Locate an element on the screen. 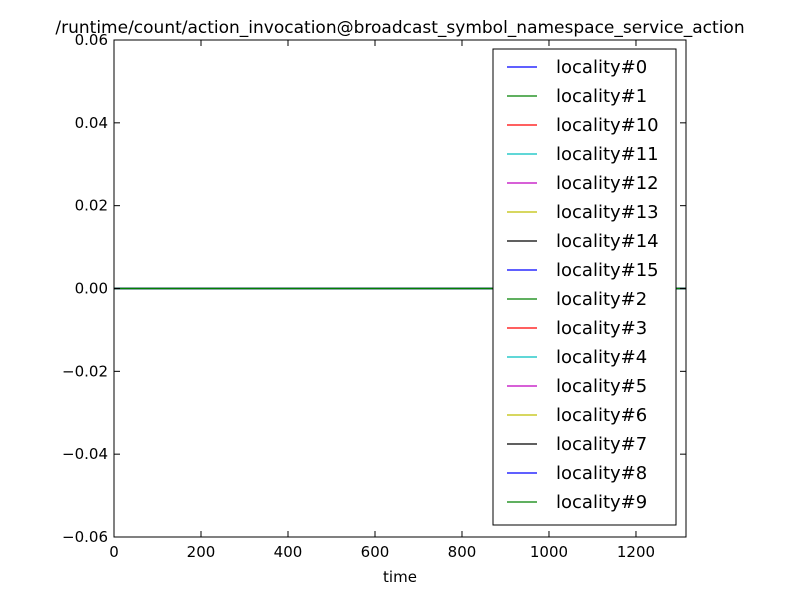 This screenshot has height=600, width=800. legend-label: locality#10 is located at coordinates (607, 125).